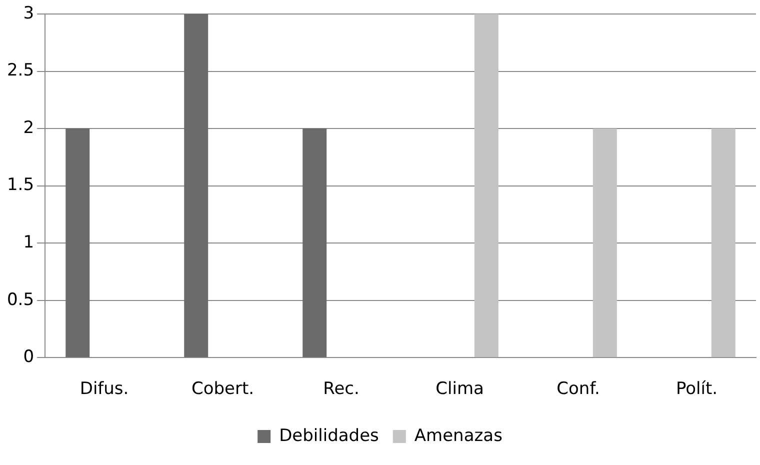  What do you see at coordinates (28, 242) in the screenshot?
I see `y-tick-label: 1` at bounding box center [28, 242].